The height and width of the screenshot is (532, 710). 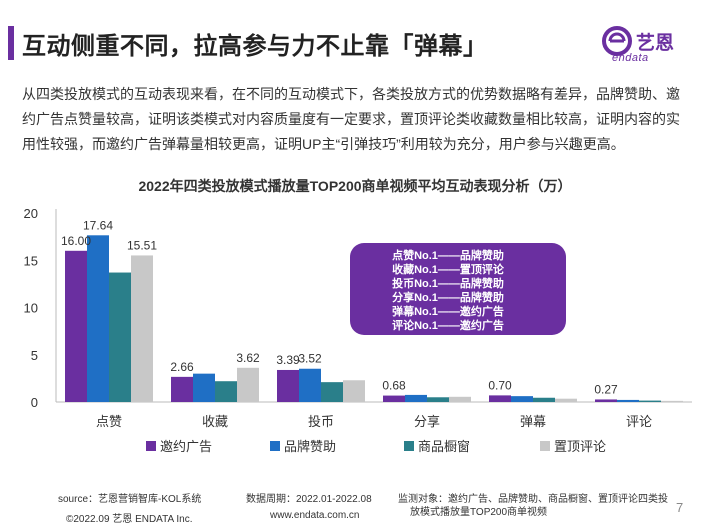 What do you see at coordinates (129, 519) in the screenshot?
I see `footer-copyright: ©2022.09 艺恩 ENDATA Inc.` at bounding box center [129, 519].